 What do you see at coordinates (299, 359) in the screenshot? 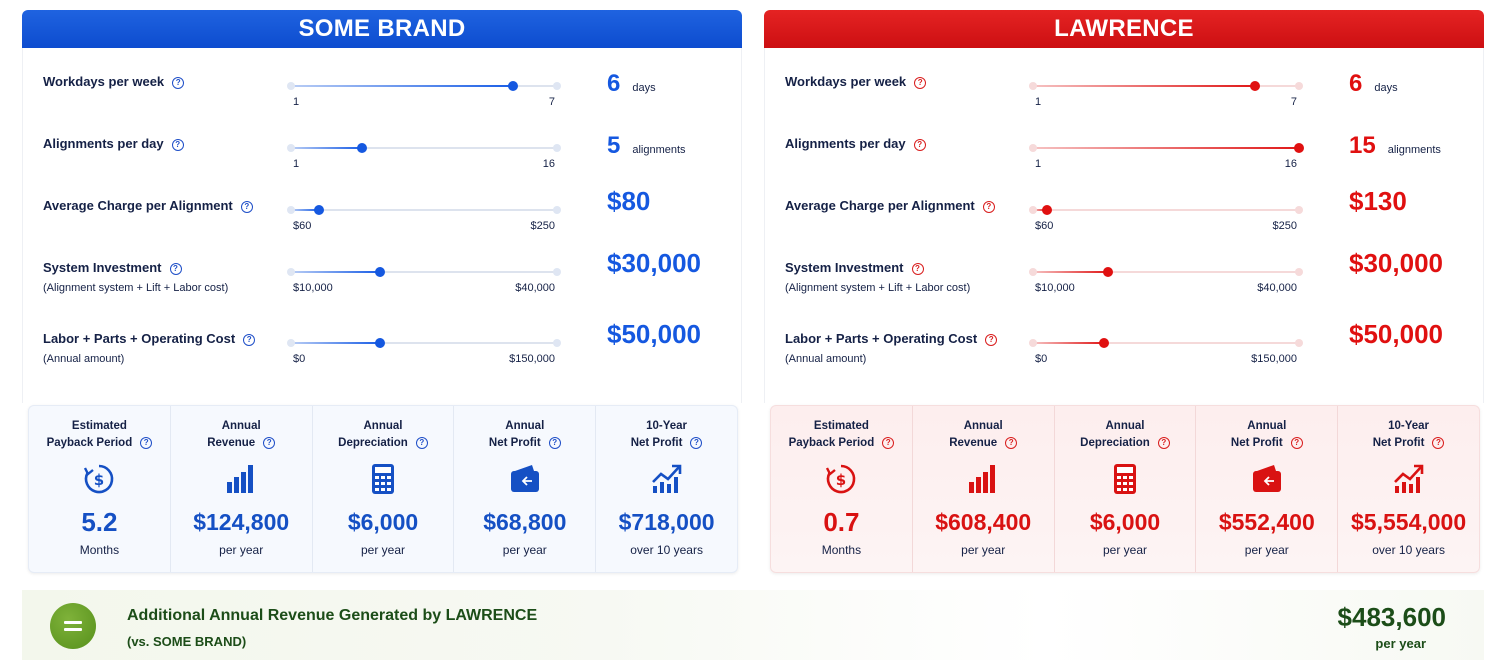
I see `slider-min-label: $0` at bounding box center [299, 359].